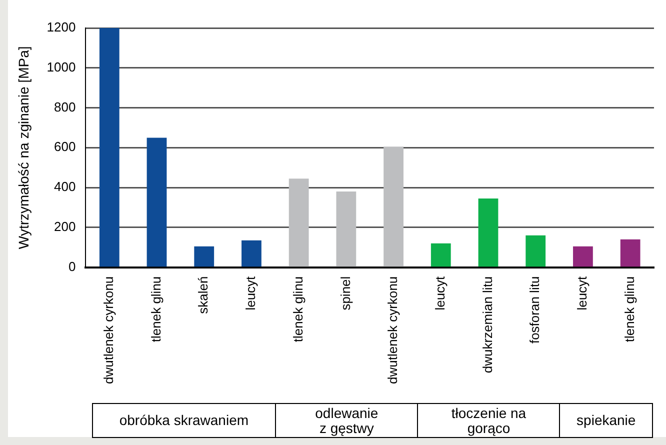  I want to click on x-tick-label: dwukrzemian litu, so click(487, 325).